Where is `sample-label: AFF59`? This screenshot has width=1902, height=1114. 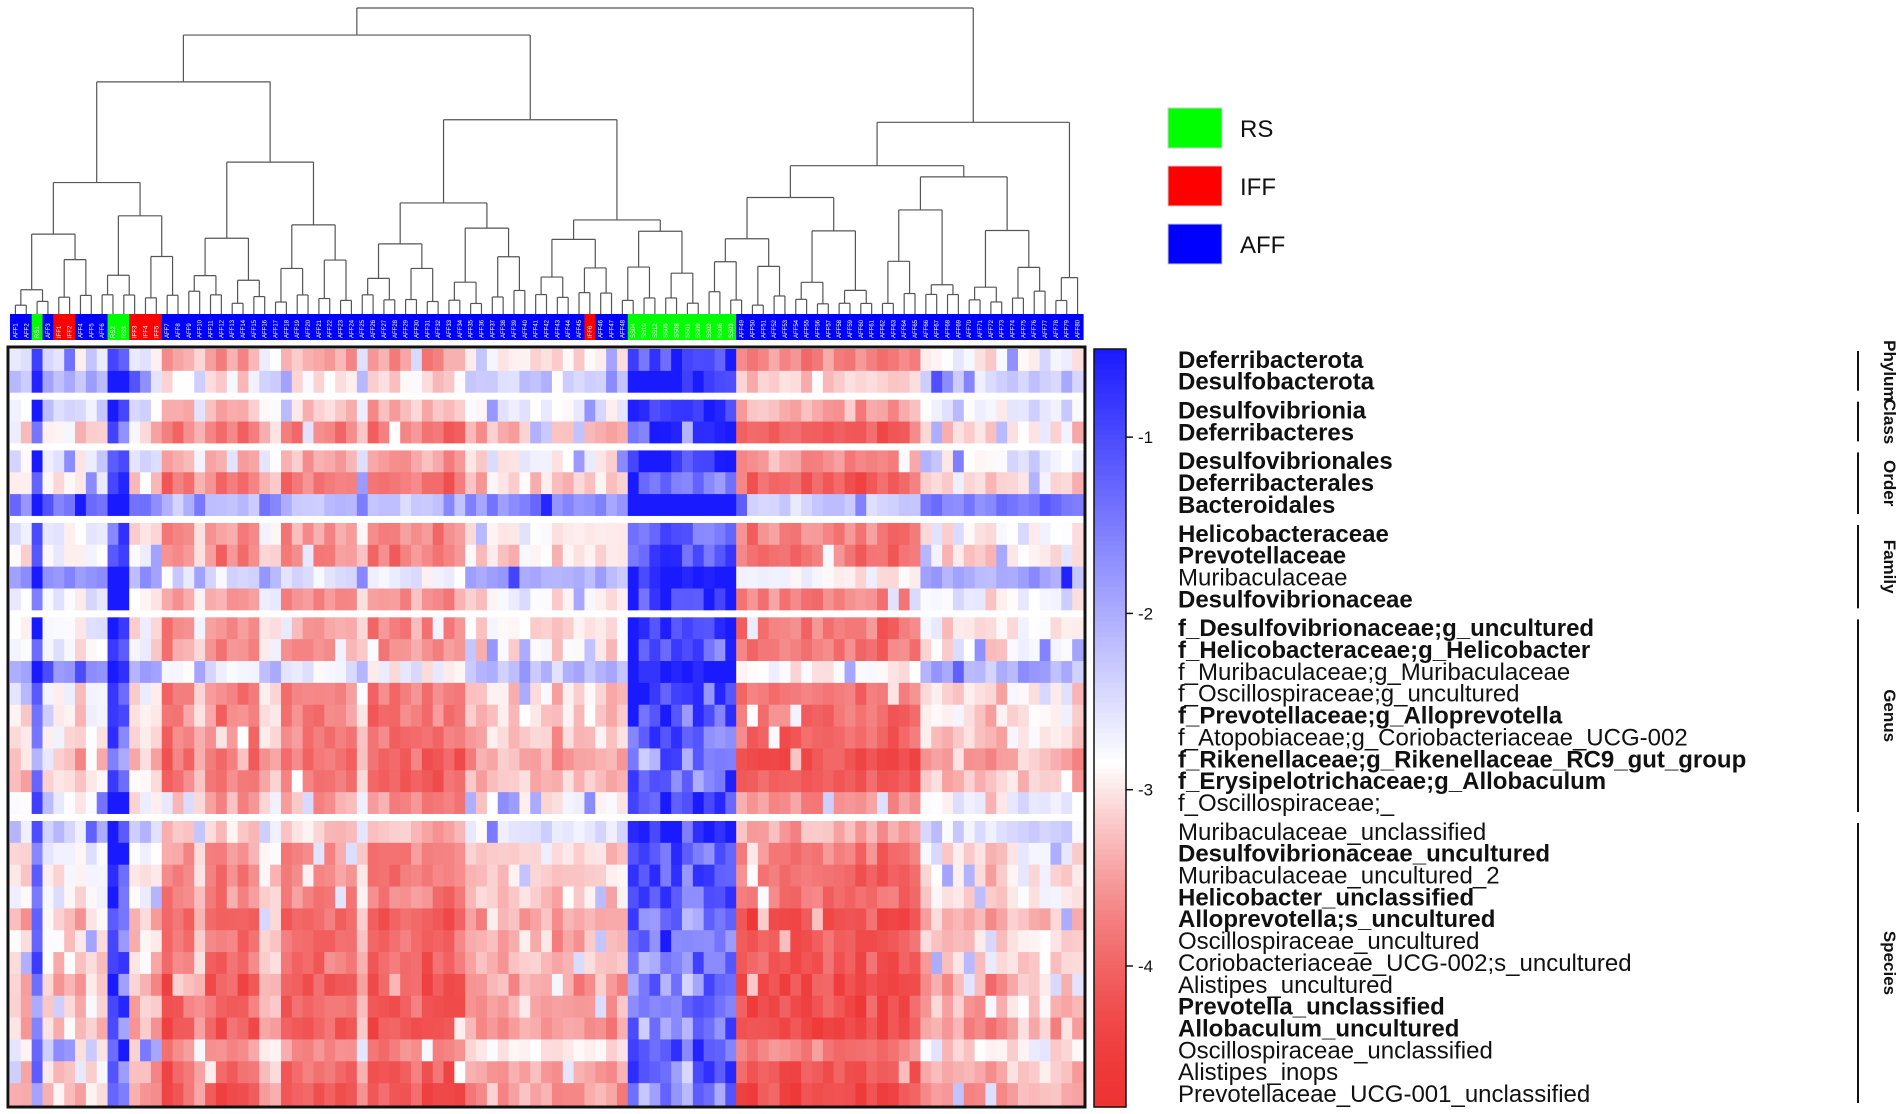 sample-label: AFF59 is located at coordinates (851, 328).